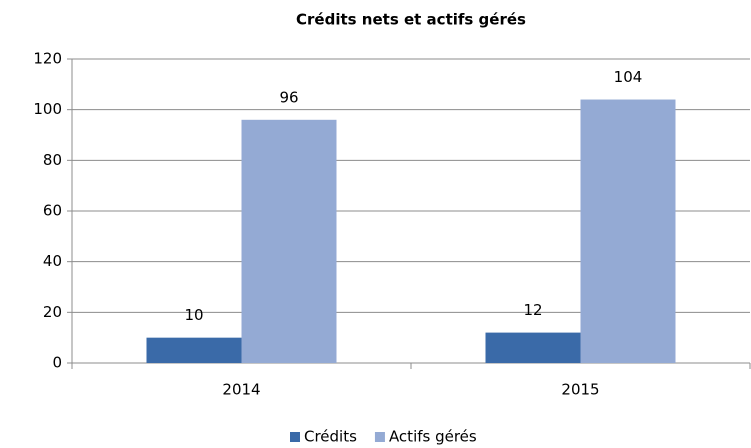 This screenshot has height=448, width=751. Describe the element at coordinates (628, 77) in the screenshot. I see `data-label: 104` at that location.